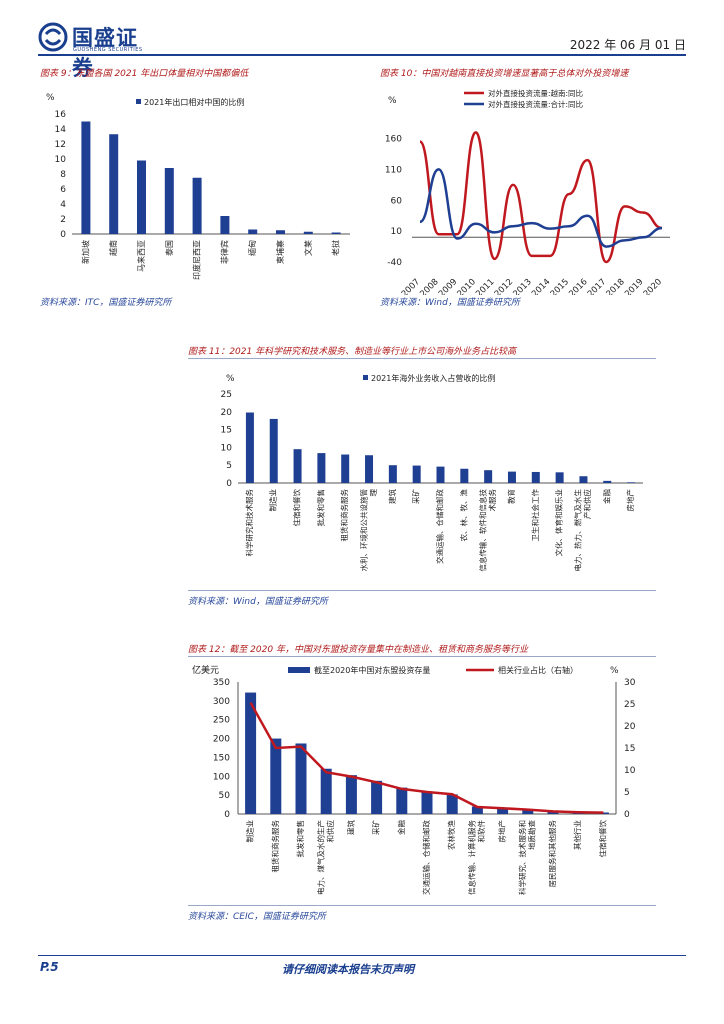  Describe the element at coordinates (144, 74) in the screenshot. I see `fig9-title: 图表 9：东盟各国 2021 年出口体量相对中国都偏低` at that location.